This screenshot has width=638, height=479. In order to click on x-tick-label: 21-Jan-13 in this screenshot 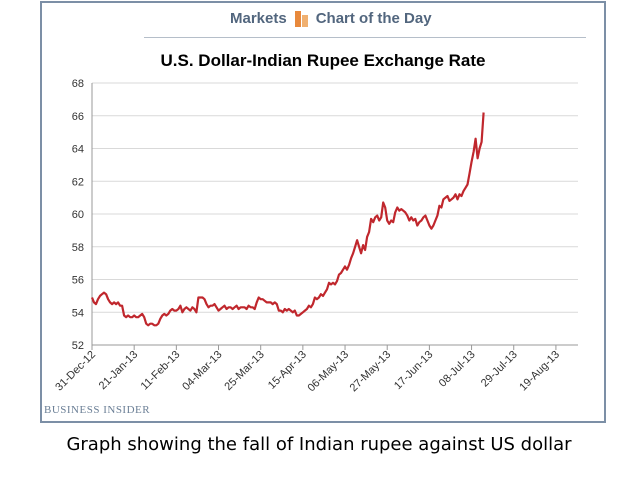, I will do `click(119, 371)`.